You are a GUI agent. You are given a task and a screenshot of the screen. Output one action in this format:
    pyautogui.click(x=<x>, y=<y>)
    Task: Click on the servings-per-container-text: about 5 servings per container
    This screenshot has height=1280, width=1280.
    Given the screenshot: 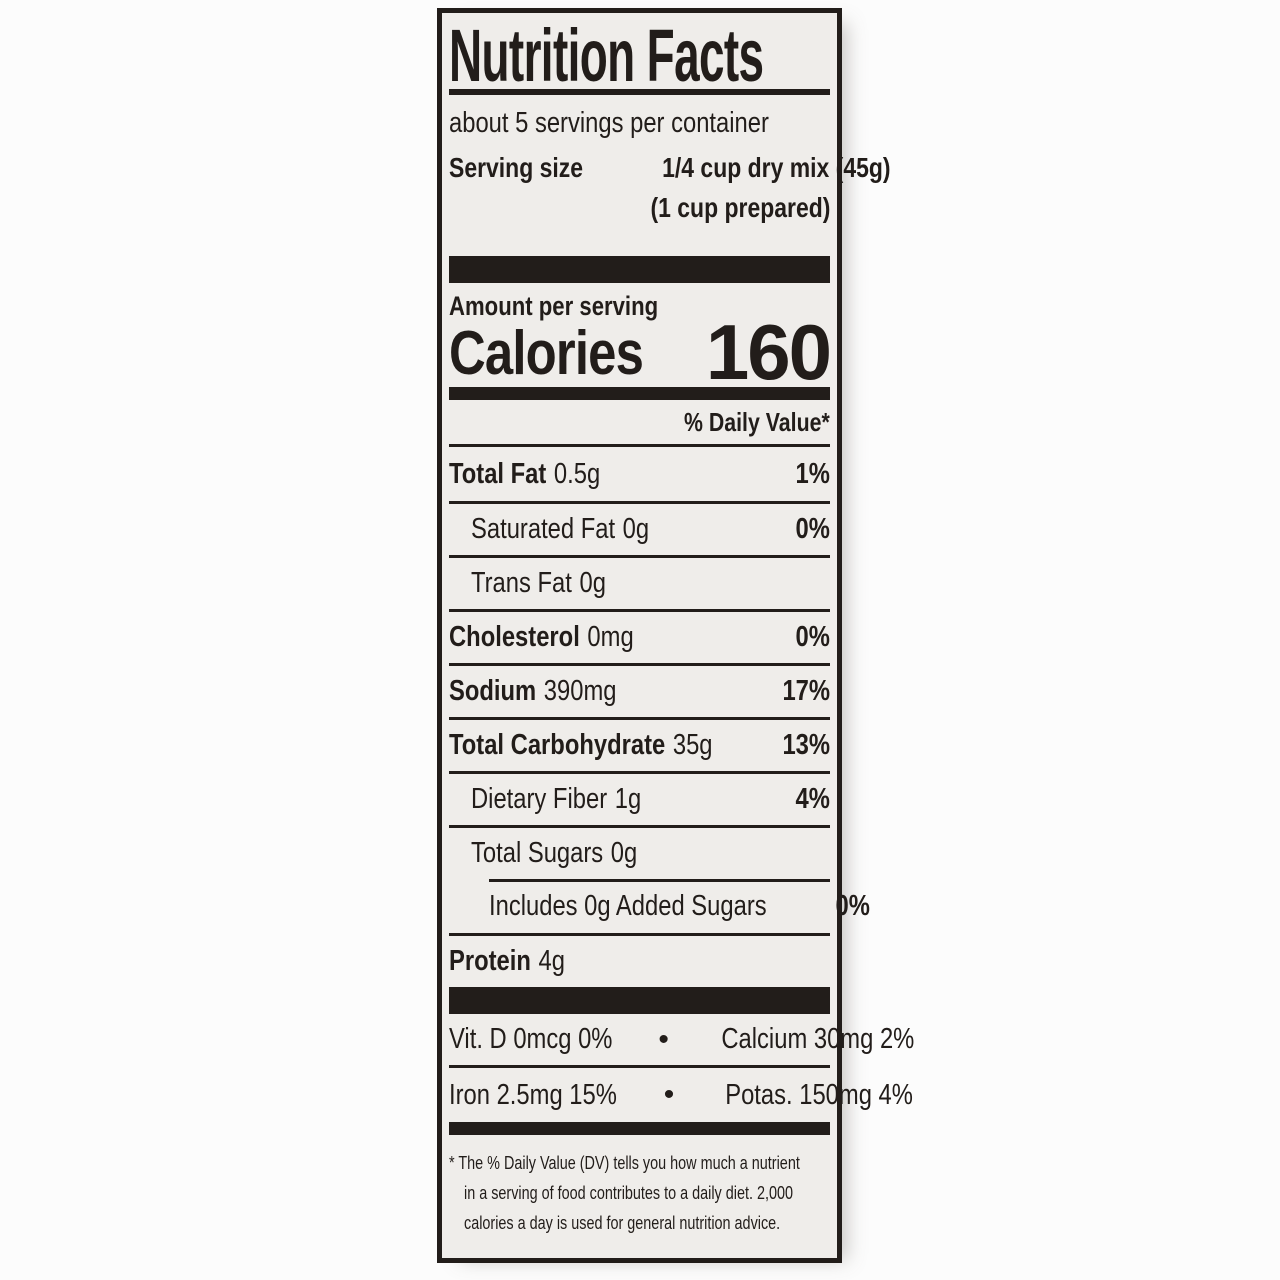 What is the action you would take?
    pyautogui.click(x=609, y=123)
    